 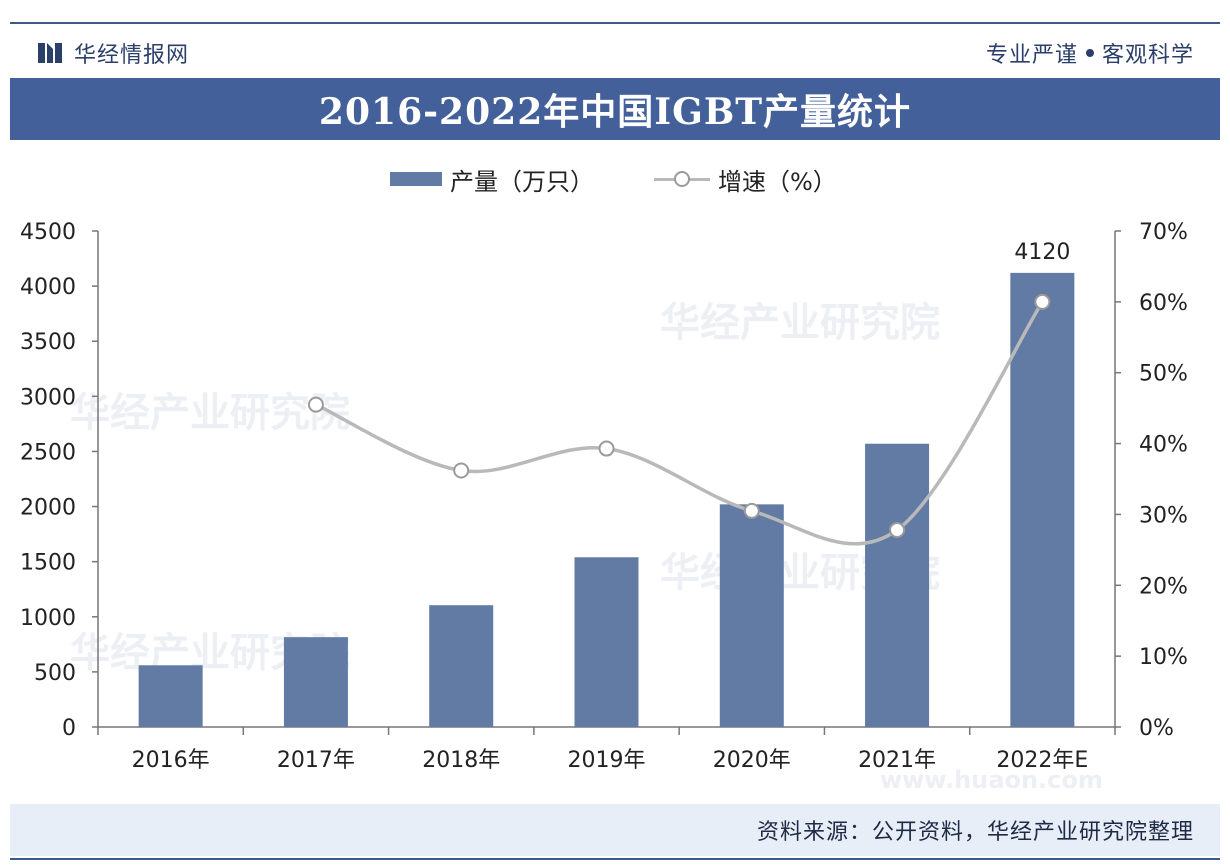 What do you see at coordinates (522, 181) in the screenshot?
I see `legend-bar-label: 产量（万只）` at bounding box center [522, 181].